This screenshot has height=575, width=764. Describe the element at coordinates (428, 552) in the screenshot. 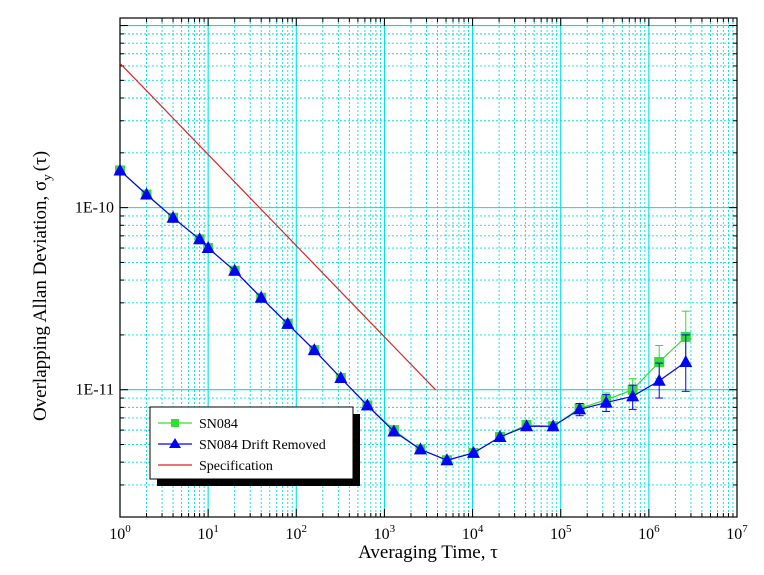

I see `x-axis-title: Averaging Time, τ` at that location.